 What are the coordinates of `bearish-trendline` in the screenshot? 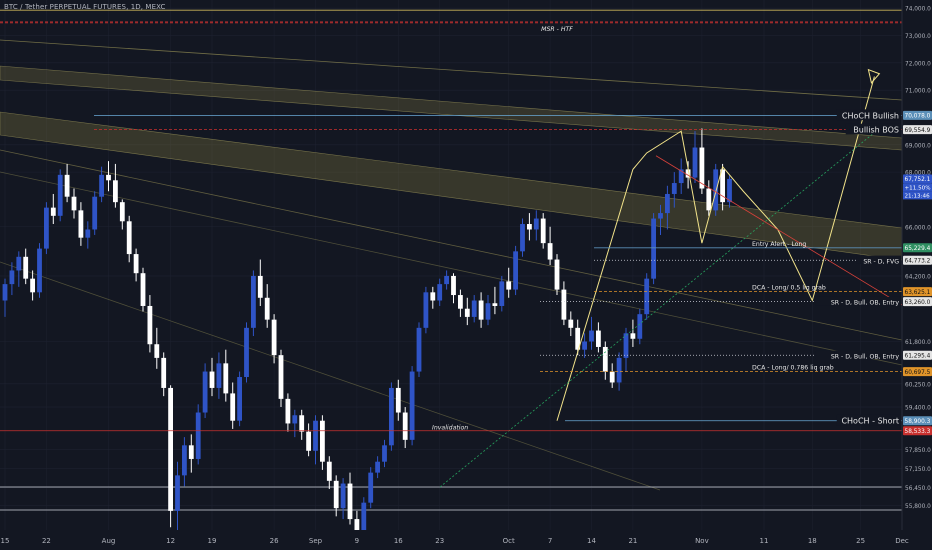 It's located at (779, 230).